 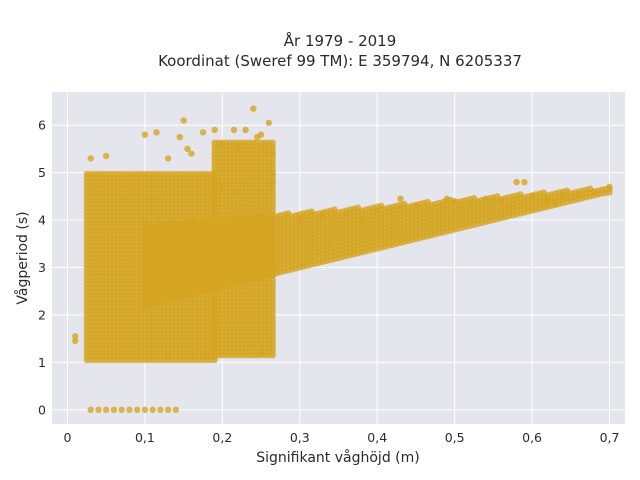 I want to click on x-tick-label: 0,2, so click(x=222, y=437).